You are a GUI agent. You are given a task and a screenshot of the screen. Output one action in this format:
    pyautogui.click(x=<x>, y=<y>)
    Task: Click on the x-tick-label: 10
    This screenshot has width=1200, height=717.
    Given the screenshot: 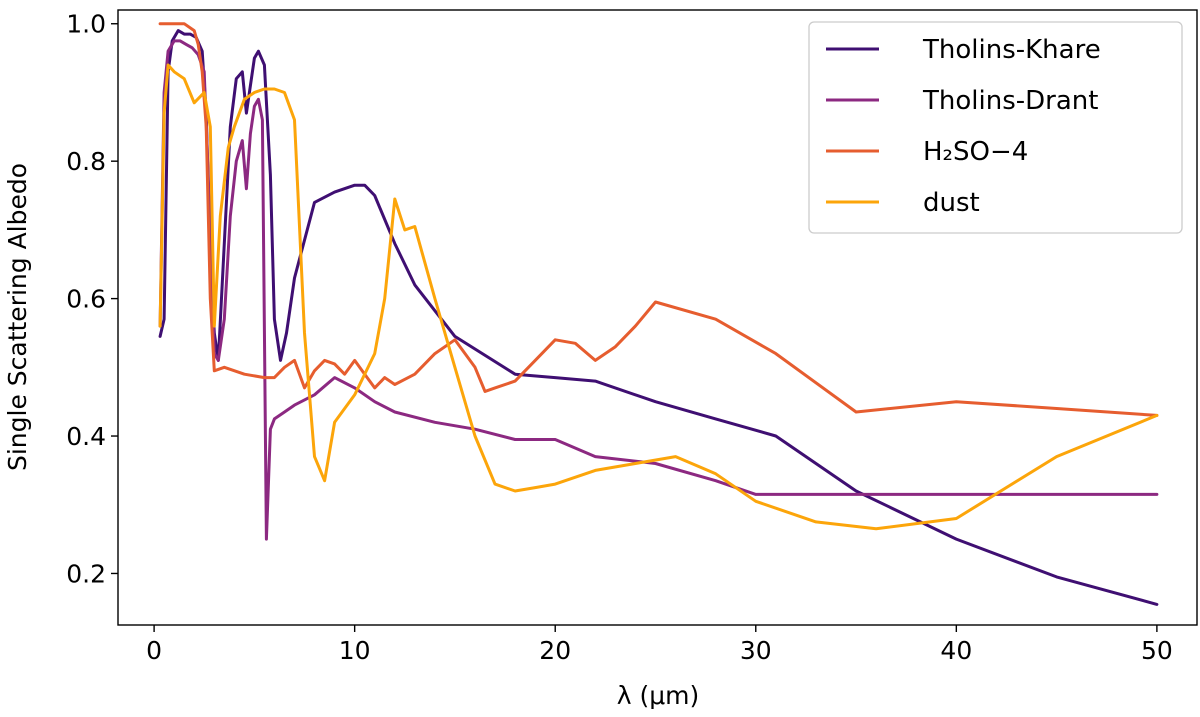 What is the action you would take?
    pyautogui.click(x=355, y=650)
    